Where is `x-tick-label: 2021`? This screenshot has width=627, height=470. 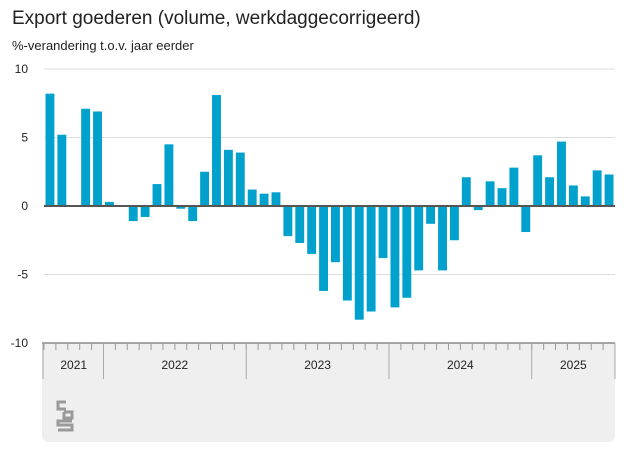
x-tick-label: 2021 is located at coordinates (73, 365).